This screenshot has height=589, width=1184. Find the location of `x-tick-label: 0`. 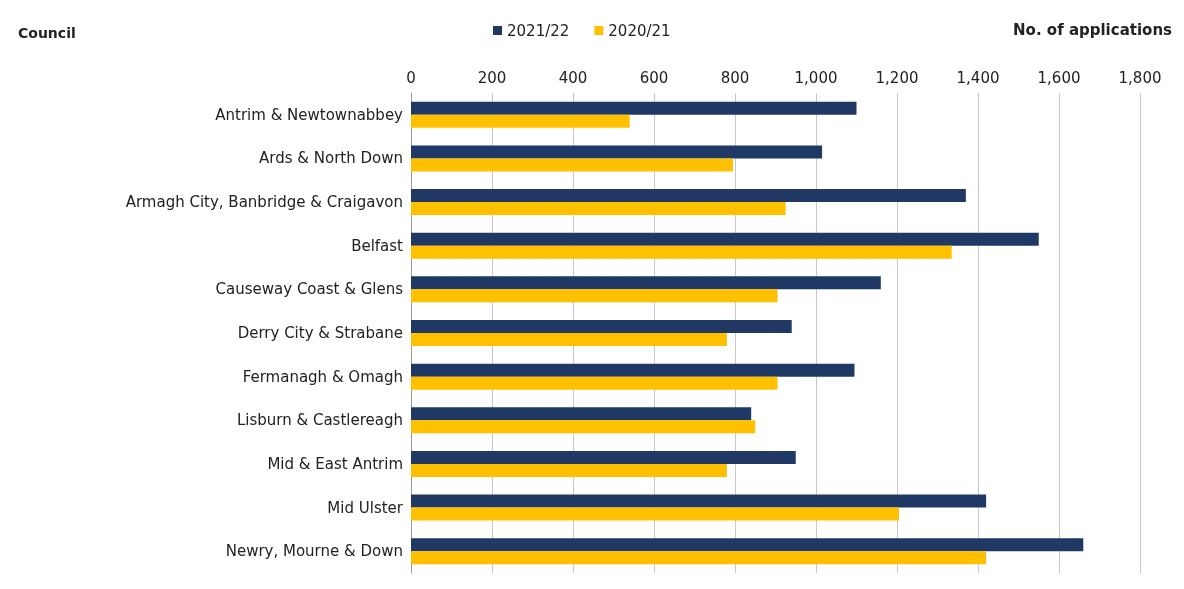

x-tick-label: 0 is located at coordinates (411, 77).